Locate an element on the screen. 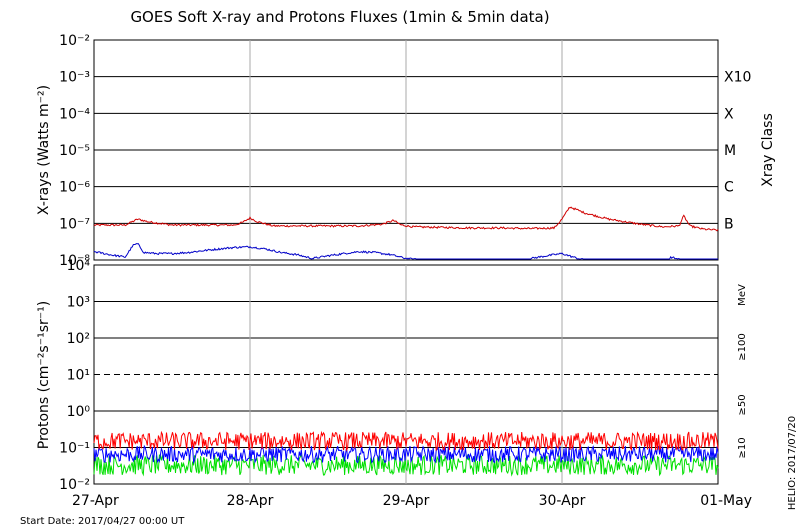 Image resolution: width=800 pixels, height=530 pixels. x-tick-label: 29-Apr is located at coordinates (406, 501).